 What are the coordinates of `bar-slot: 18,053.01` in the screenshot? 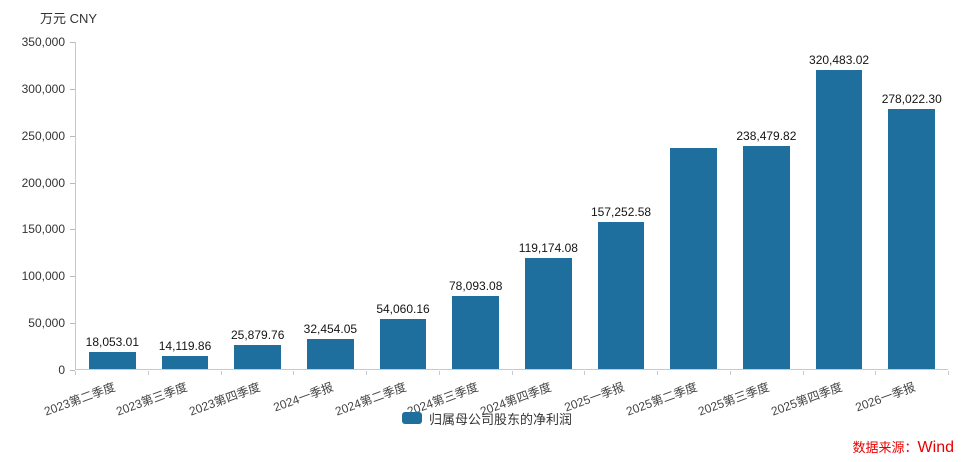 It's located at (112, 205).